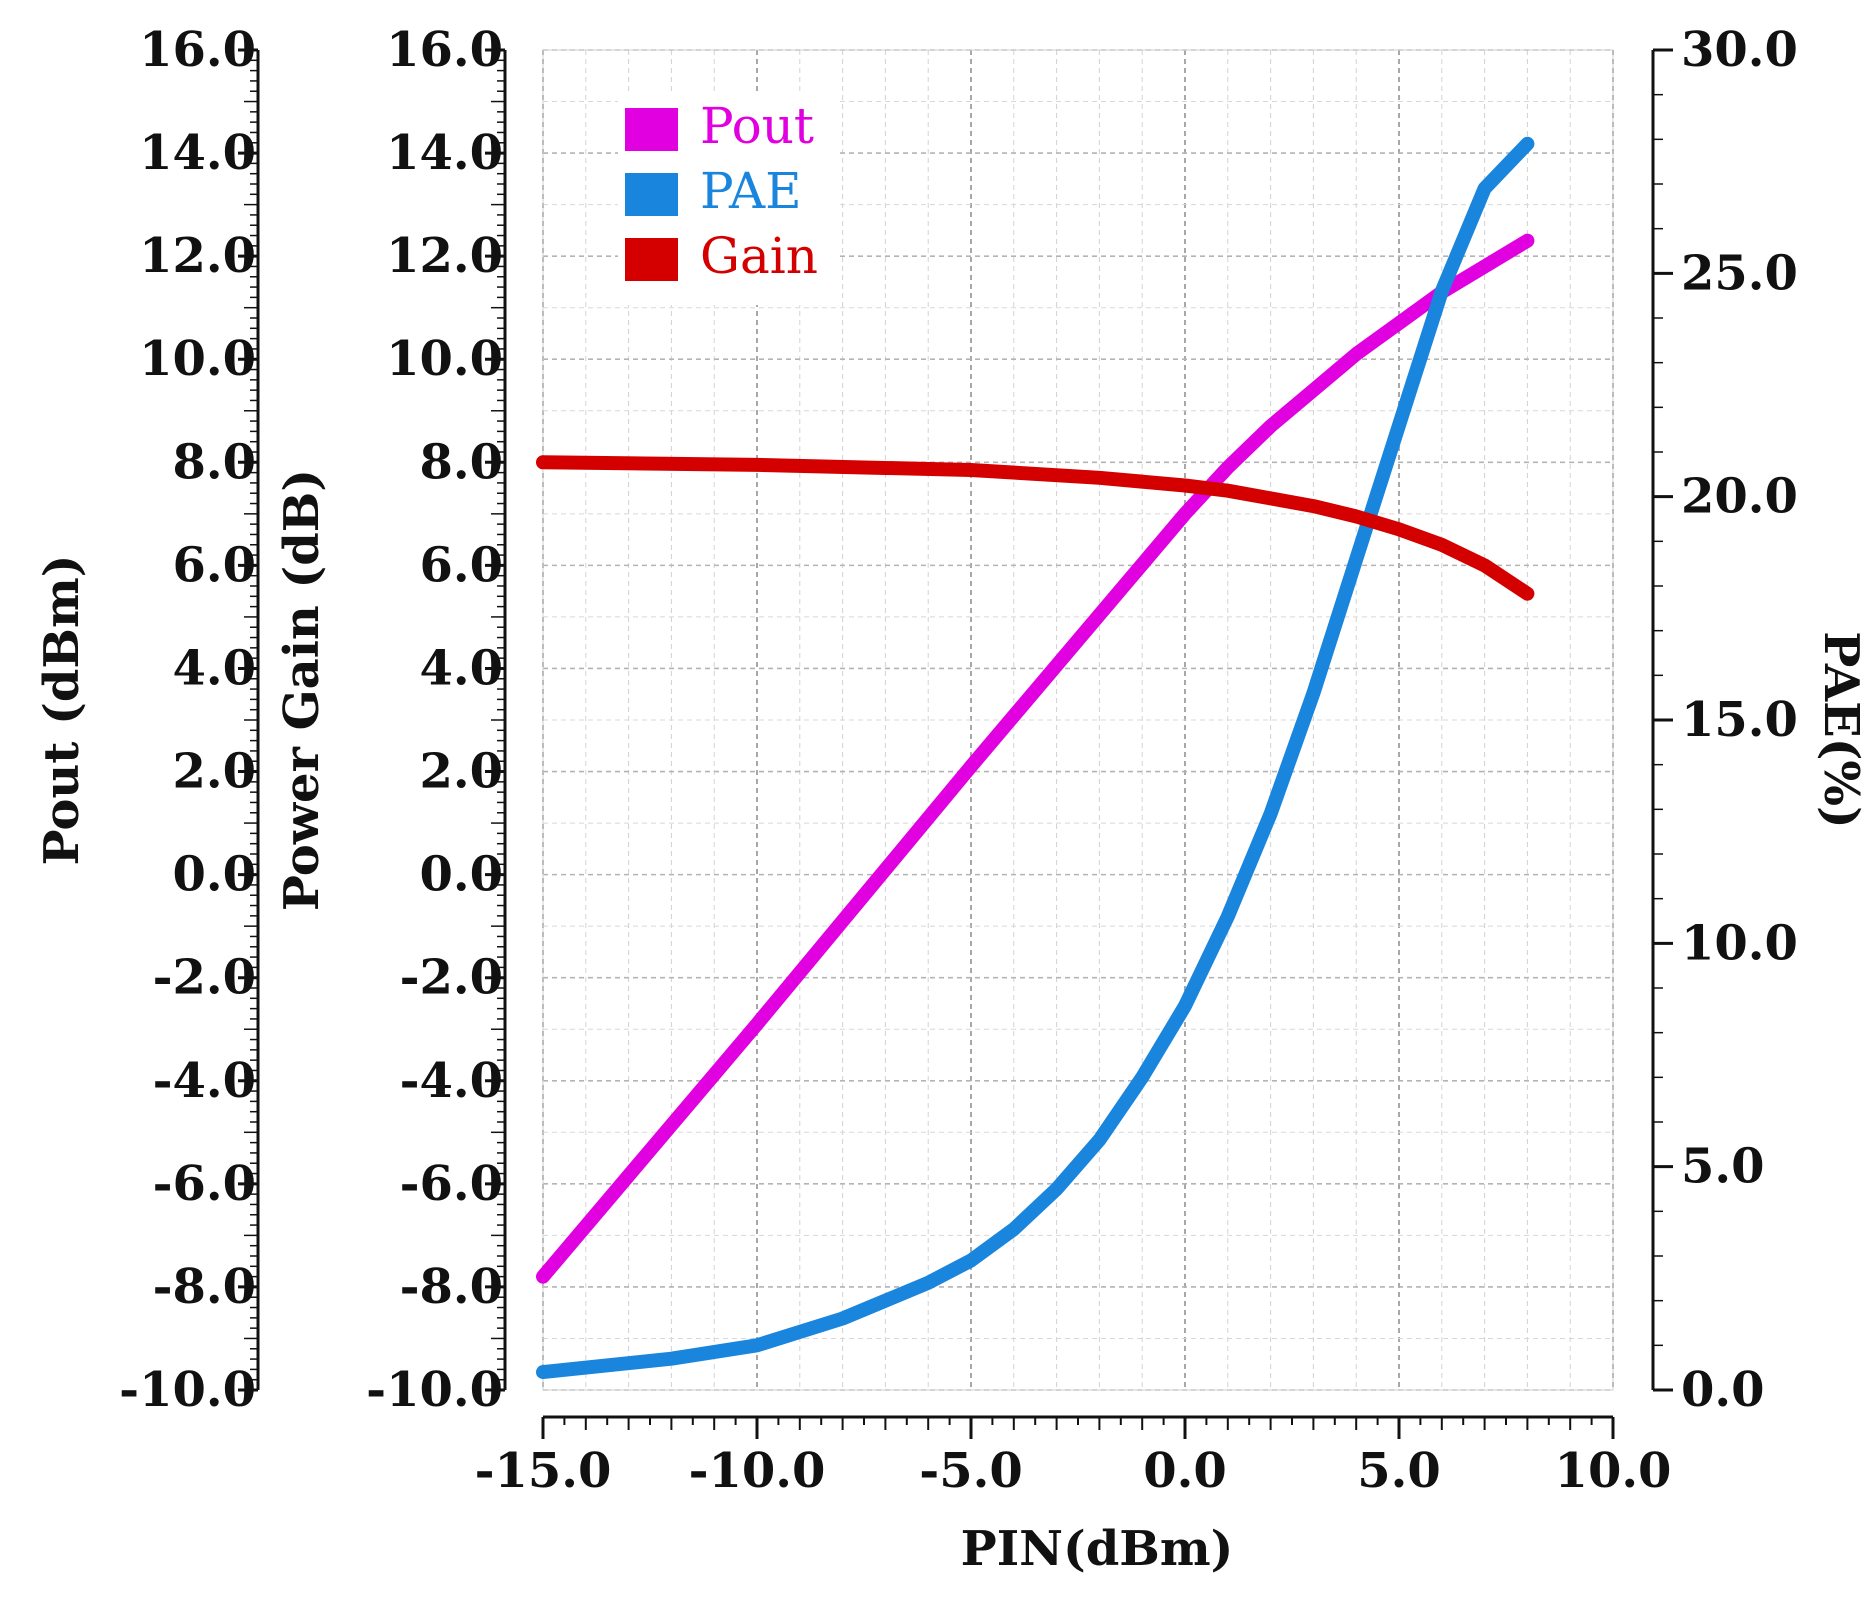 The image size is (1875, 1608). What do you see at coordinates (444, 50) in the screenshot?
I see `y-tick-label-gain: 16.0` at bounding box center [444, 50].